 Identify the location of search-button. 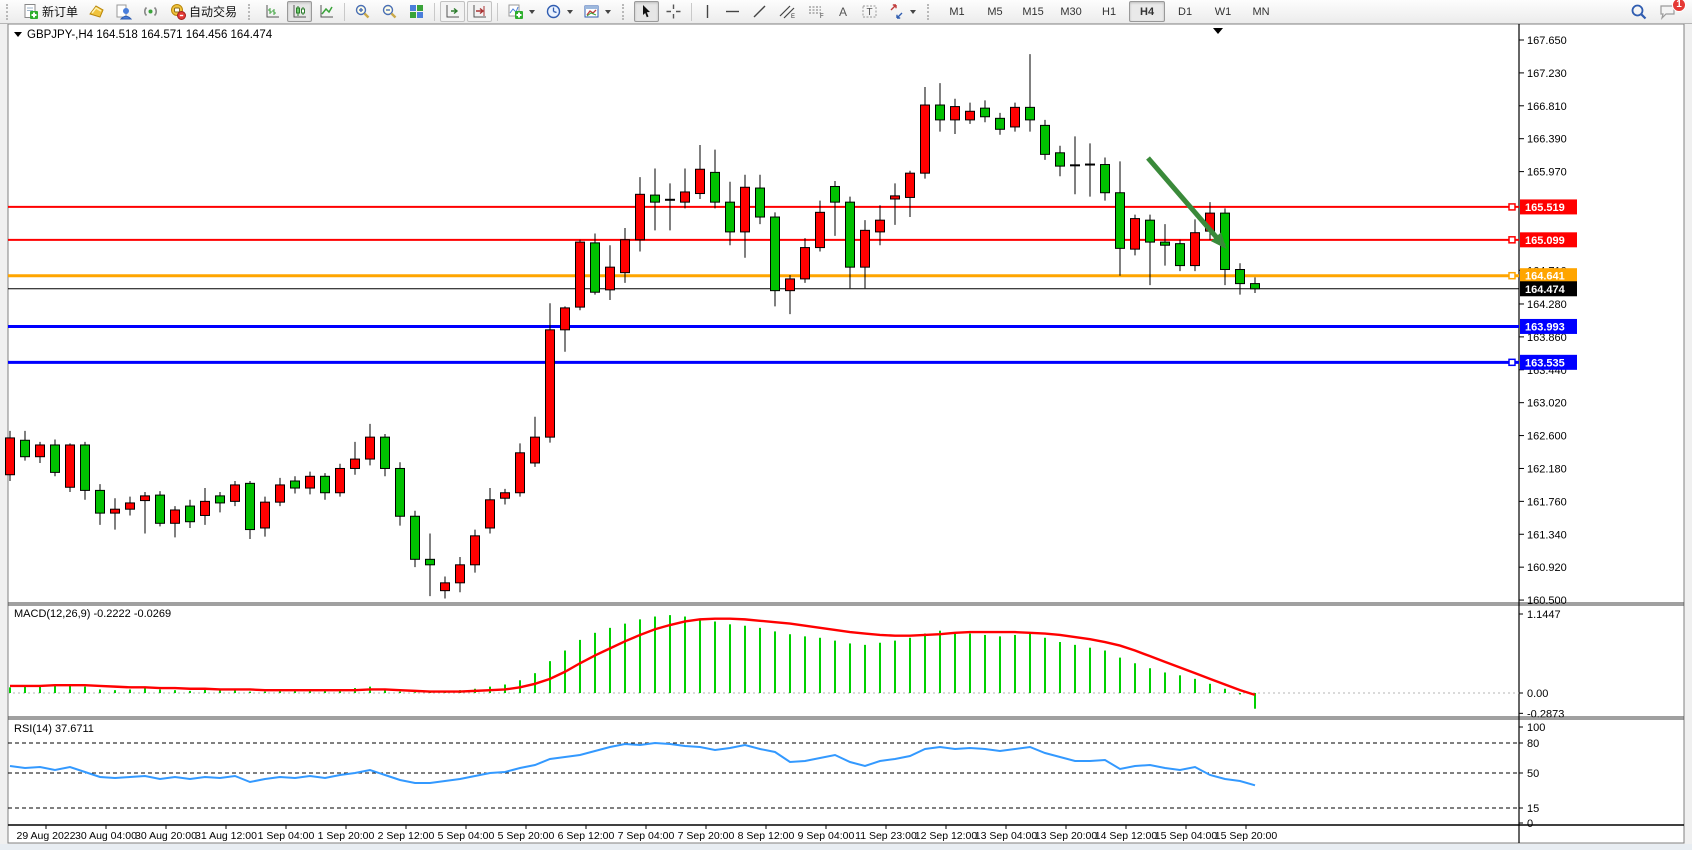
(1639, 11).